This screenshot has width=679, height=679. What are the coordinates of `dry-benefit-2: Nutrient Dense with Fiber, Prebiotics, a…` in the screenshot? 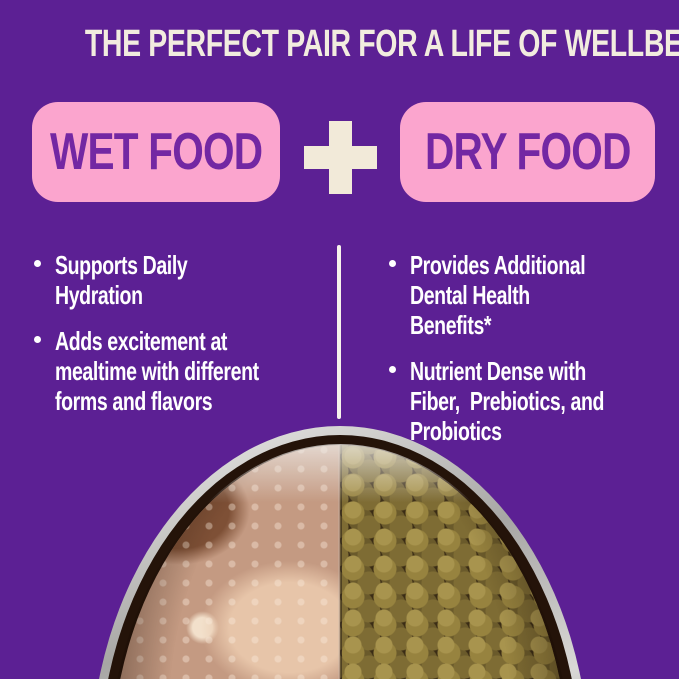 It's located at (507, 401).